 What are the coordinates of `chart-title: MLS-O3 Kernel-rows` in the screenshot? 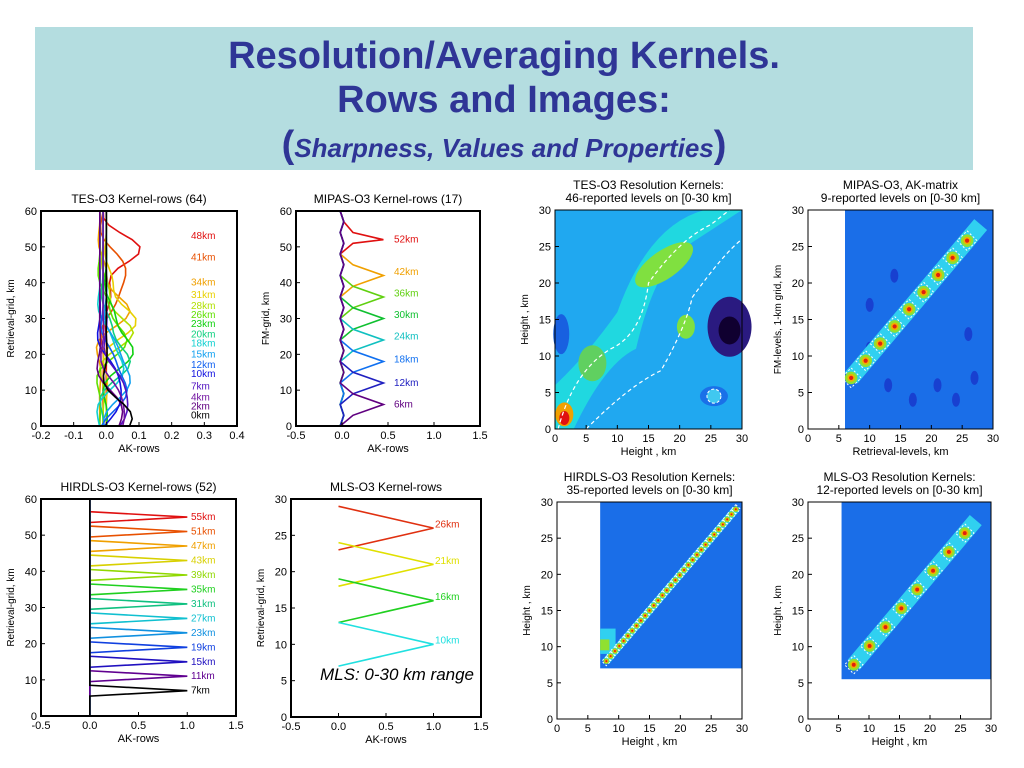 It's located at (386, 487).